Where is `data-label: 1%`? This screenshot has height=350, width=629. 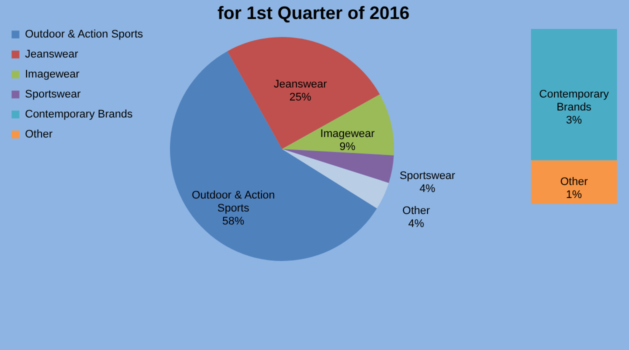
data-label: 1% is located at coordinates (574, 195).